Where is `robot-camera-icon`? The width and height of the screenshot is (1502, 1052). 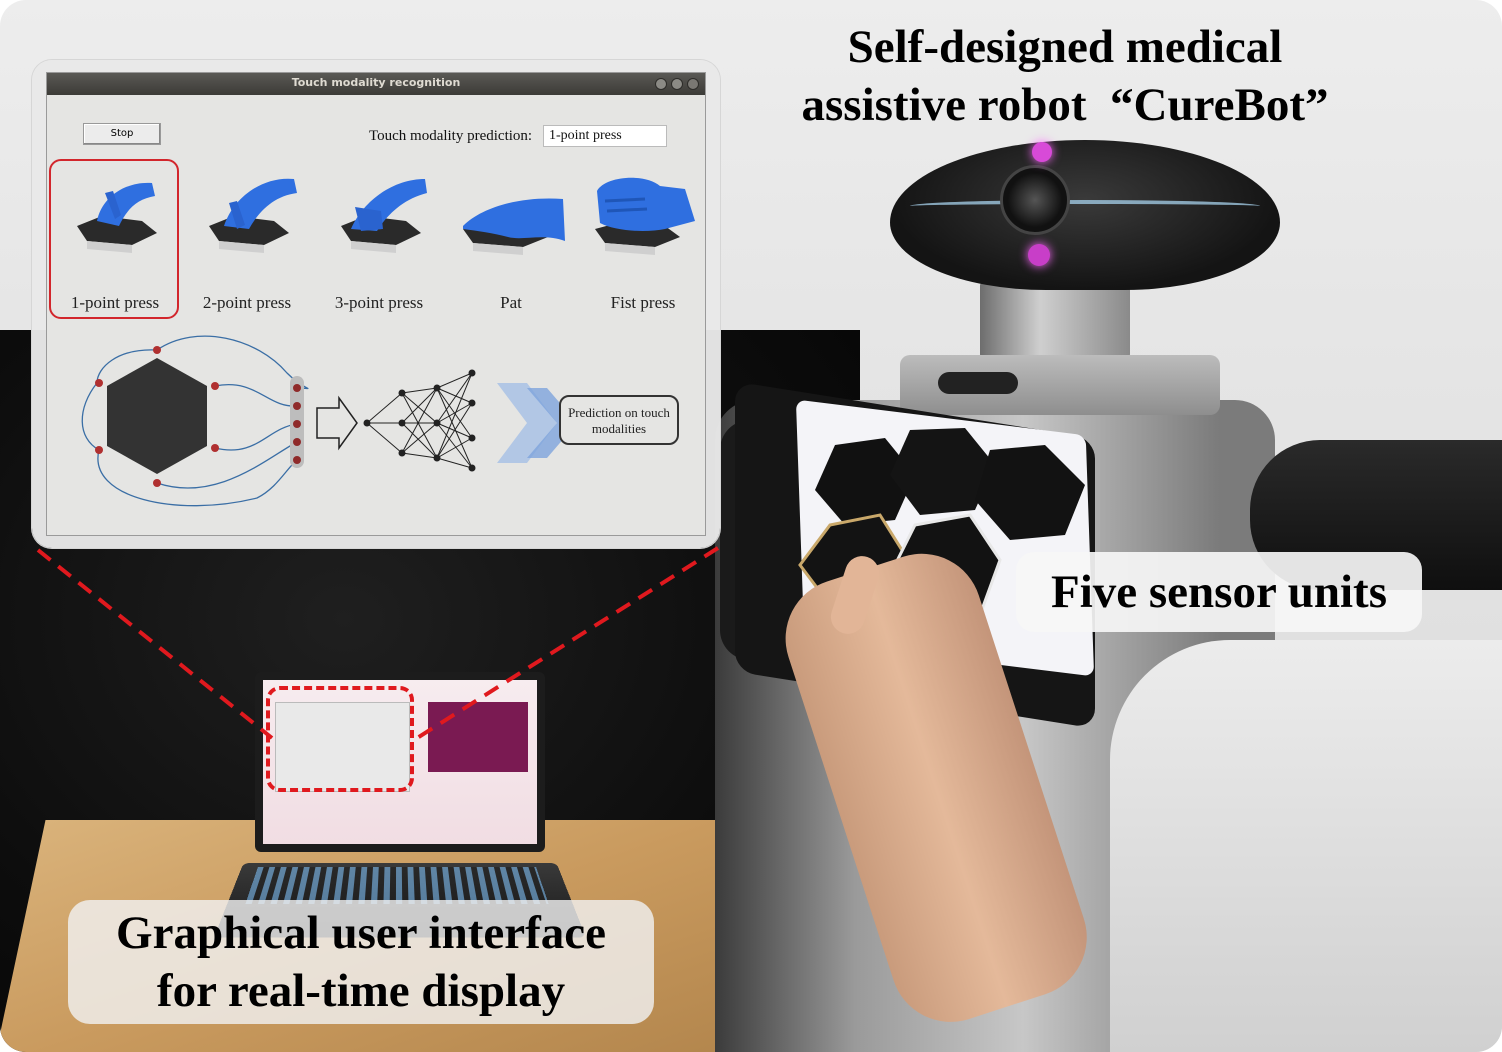 robot-camera-icon is located at coordinates (1035, 200).